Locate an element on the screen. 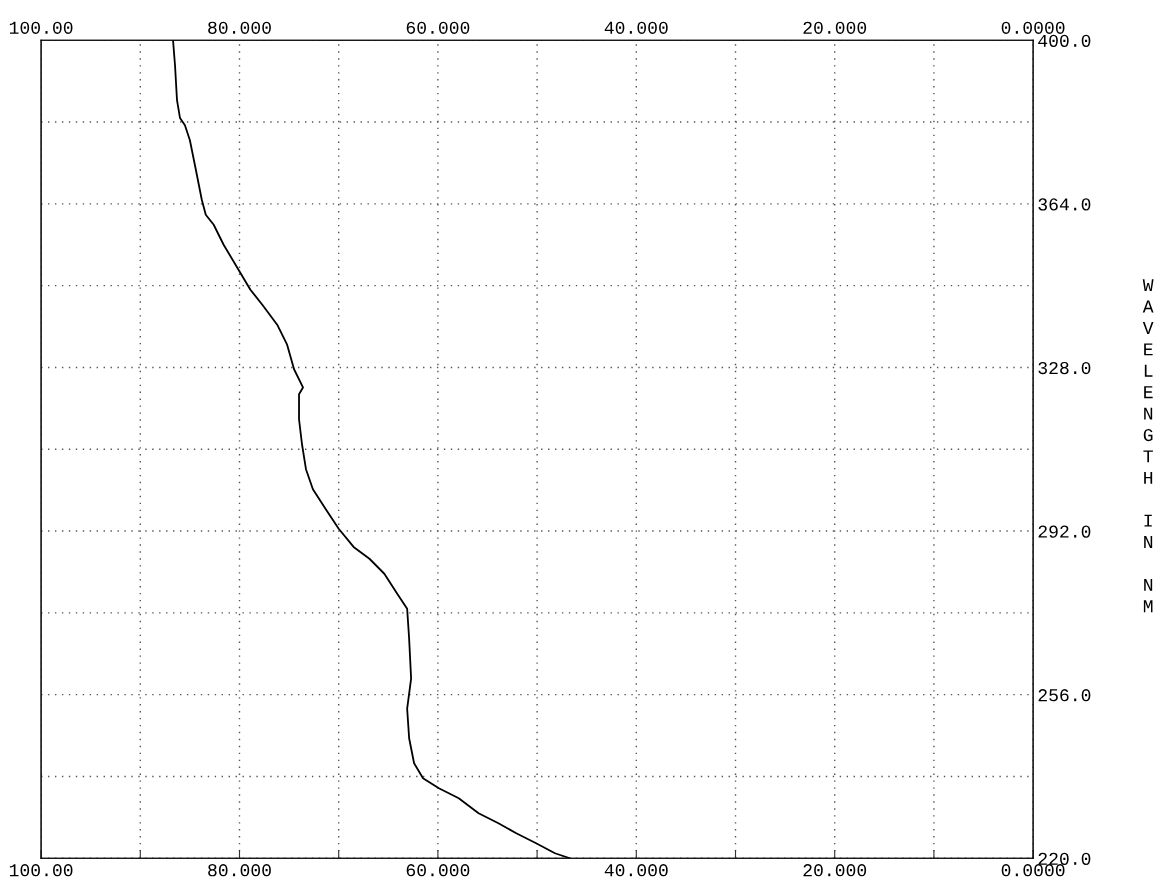  y-tick-label: 220.0 is located at coordinates (1064, 858).